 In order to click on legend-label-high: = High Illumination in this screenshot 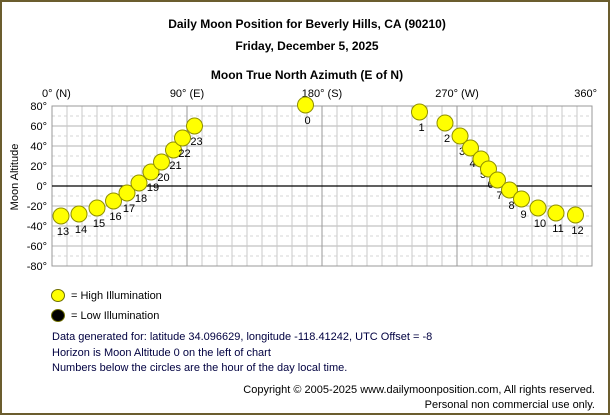, I will do `click(116, 296)`.